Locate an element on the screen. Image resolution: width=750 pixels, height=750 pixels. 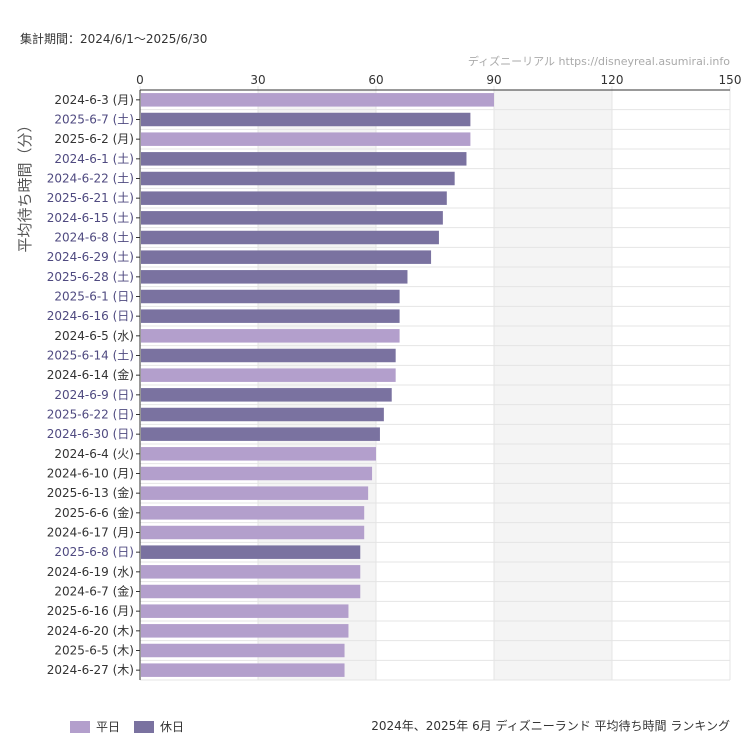
category-label: 2024-6-14 (金) is located at coordinates (90, 374).